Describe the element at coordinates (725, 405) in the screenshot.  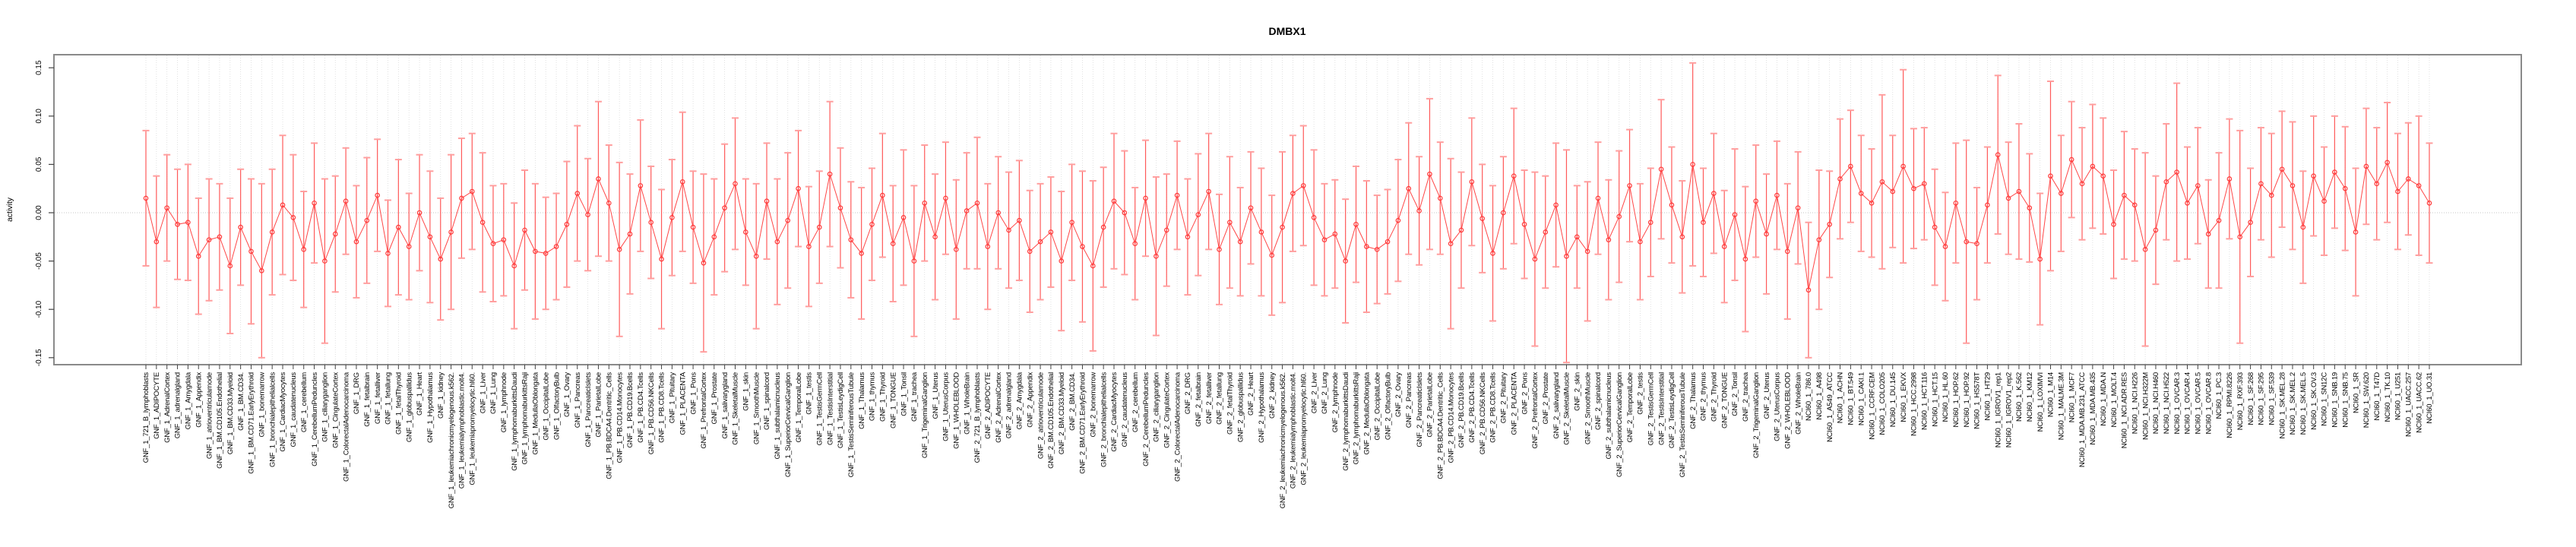
I see `x-tick-label: GNF_1_salivarygland` at that location.